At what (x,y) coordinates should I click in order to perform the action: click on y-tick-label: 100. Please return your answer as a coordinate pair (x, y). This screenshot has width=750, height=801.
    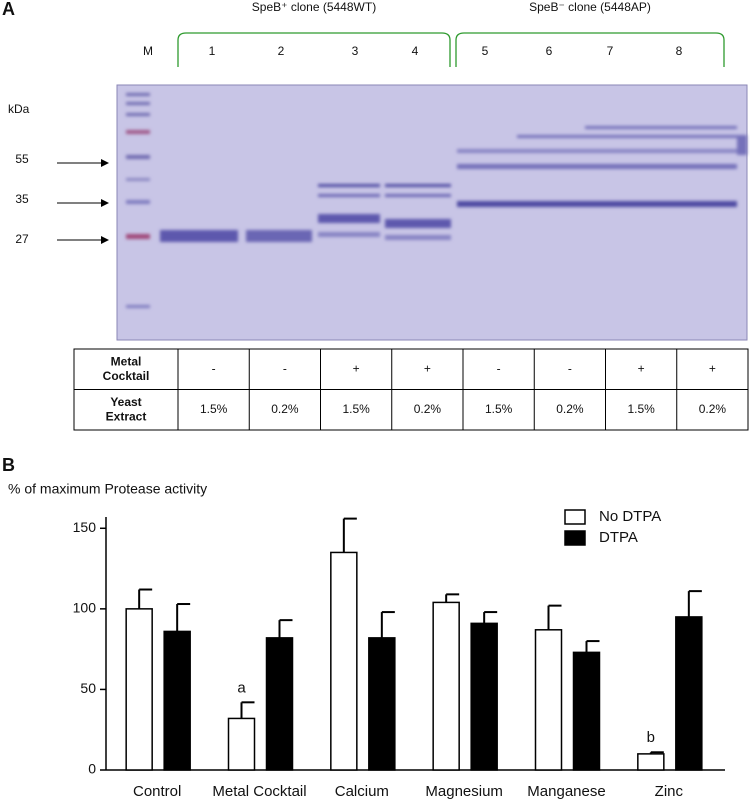
    Looking at the image, I should click on (85, 608).